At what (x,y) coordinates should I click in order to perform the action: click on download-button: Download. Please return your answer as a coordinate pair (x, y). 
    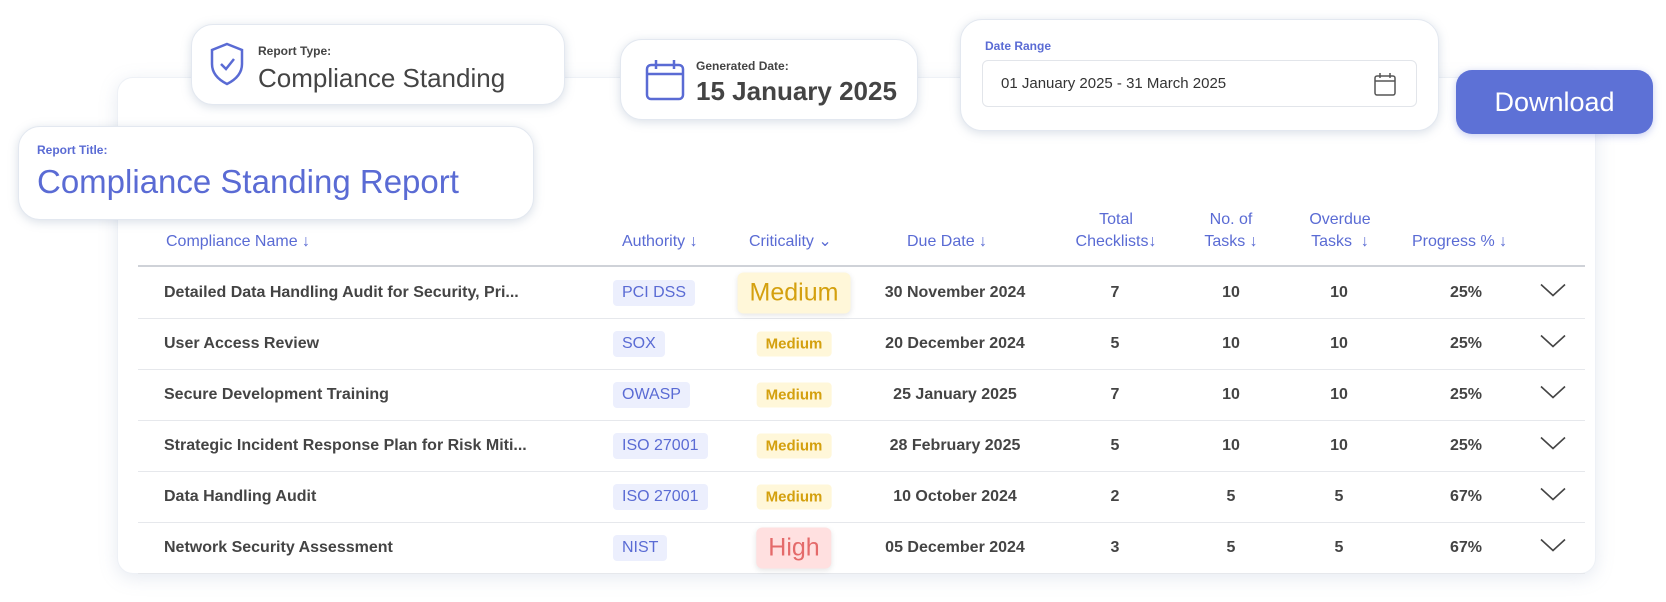
    Looking at the image, I should click on (1554, 102).